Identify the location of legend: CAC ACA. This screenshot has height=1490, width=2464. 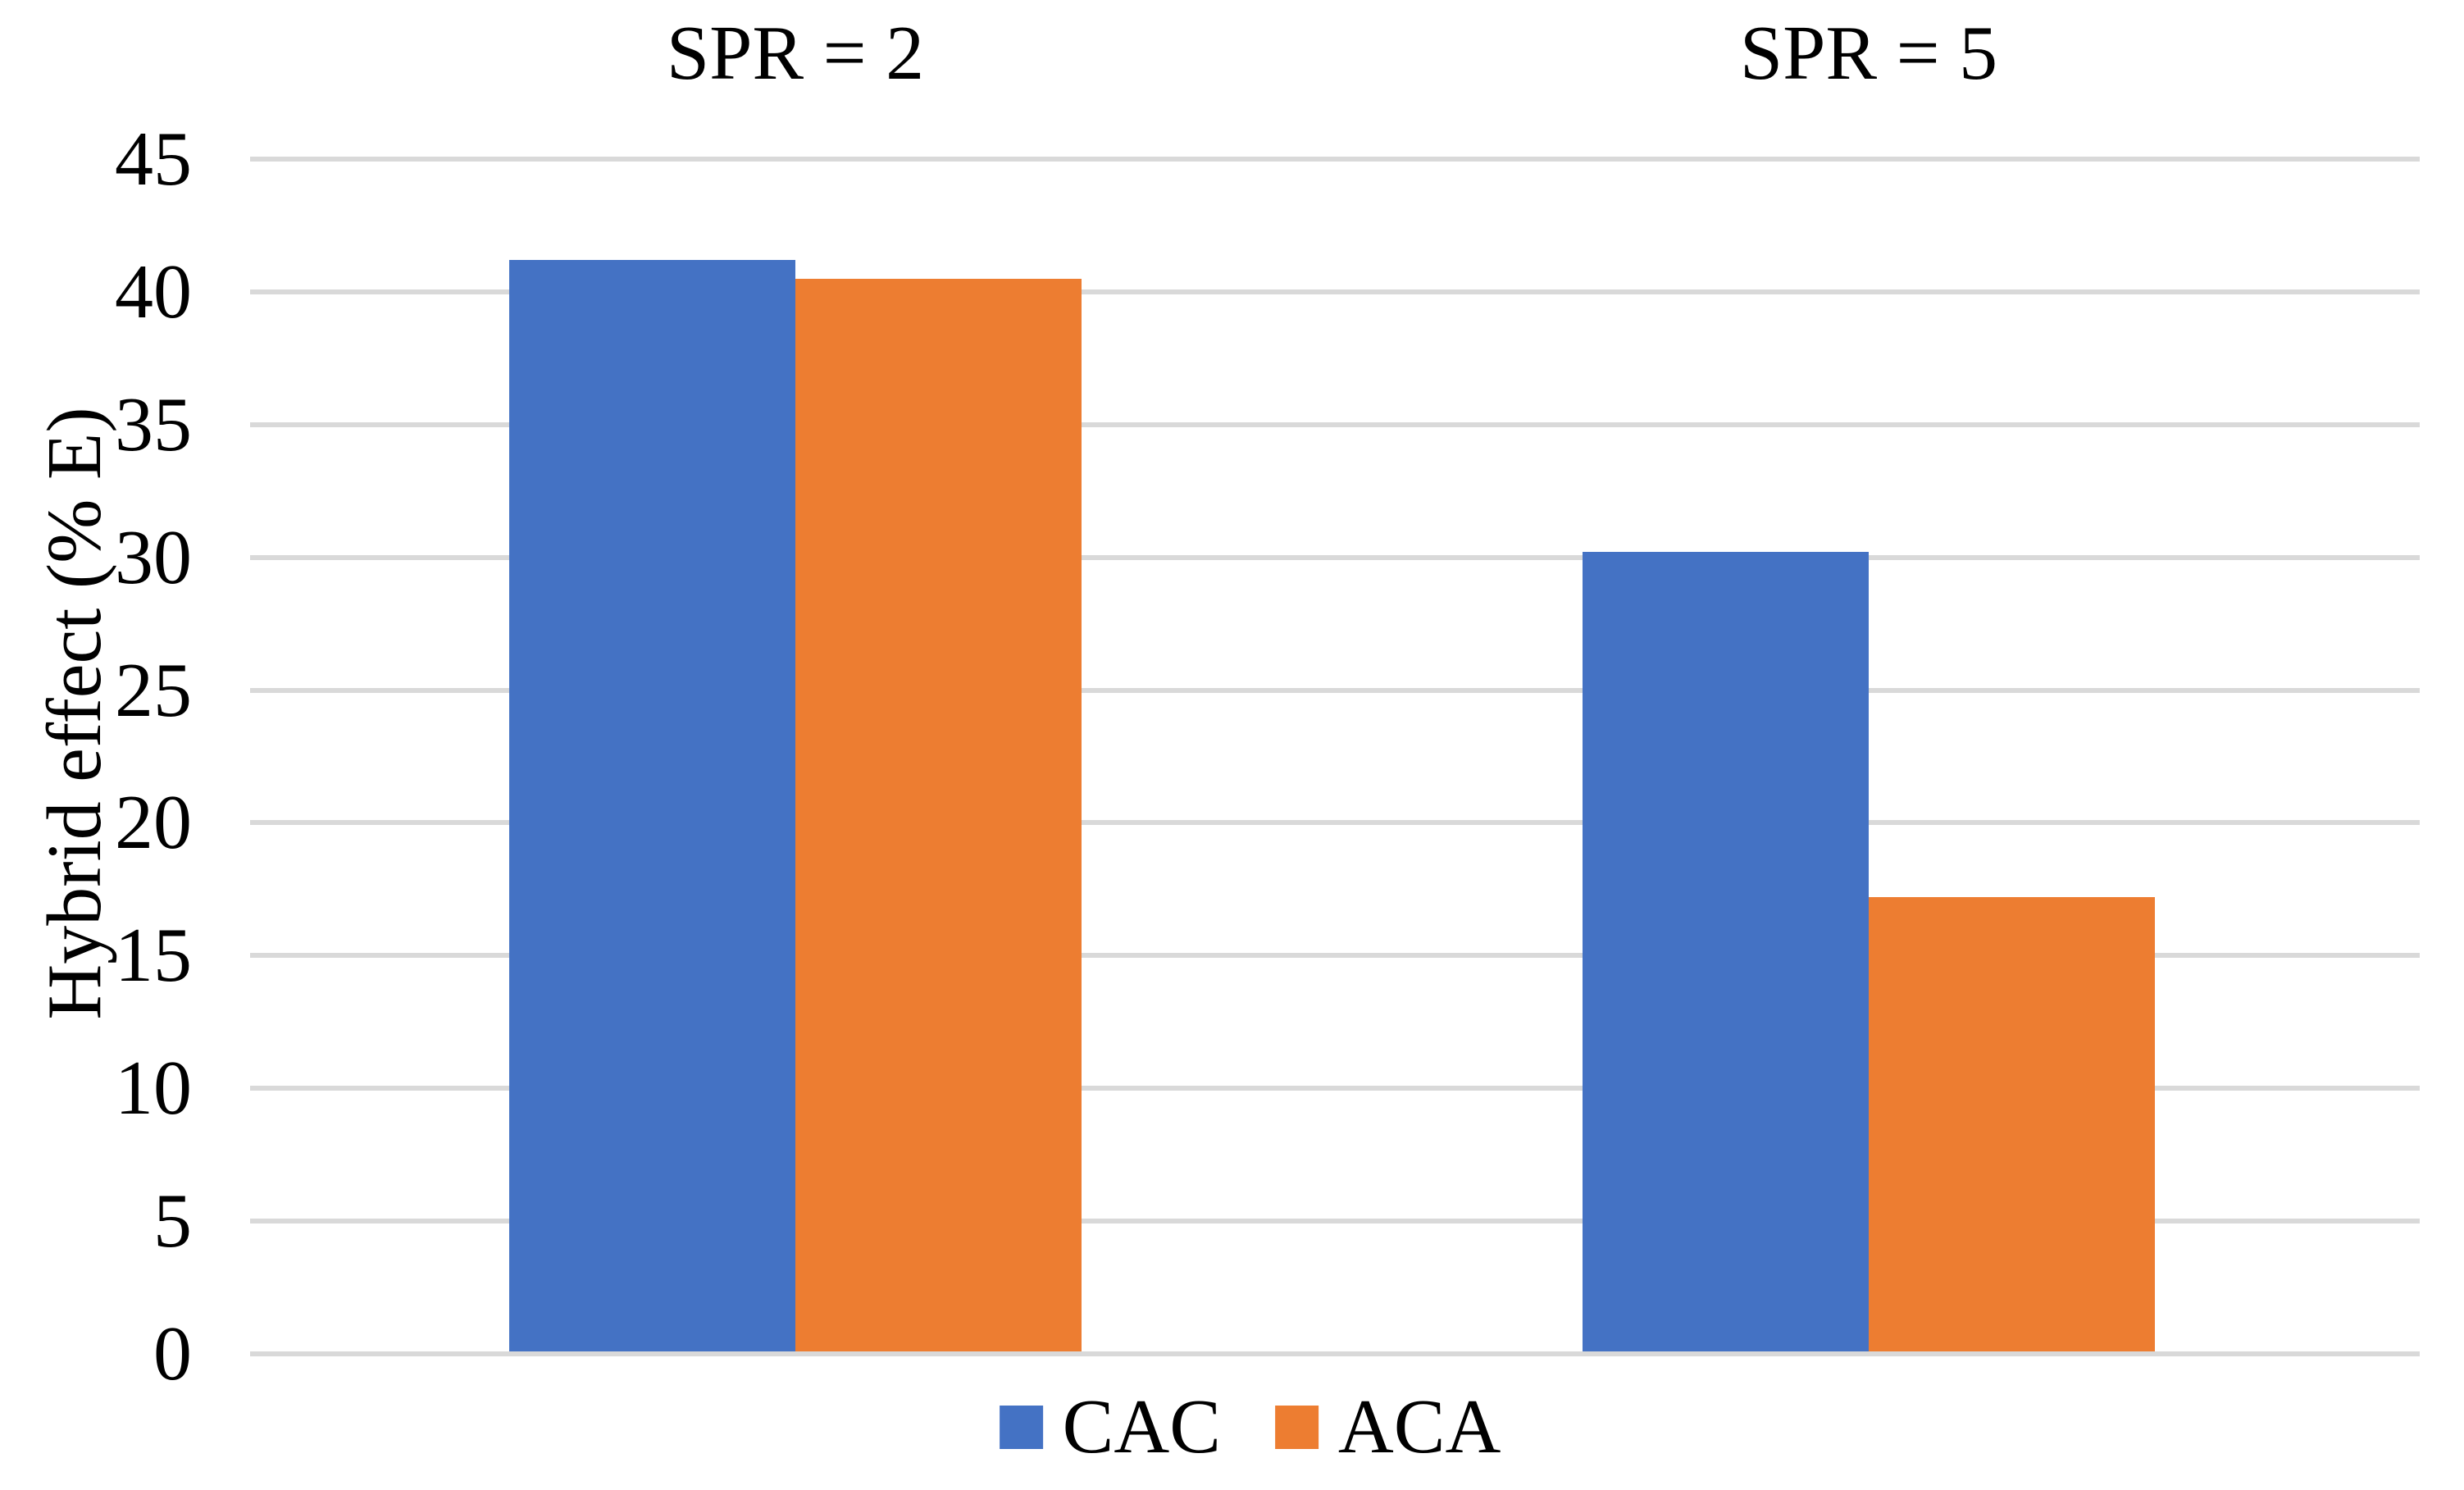
(1250, 1426).